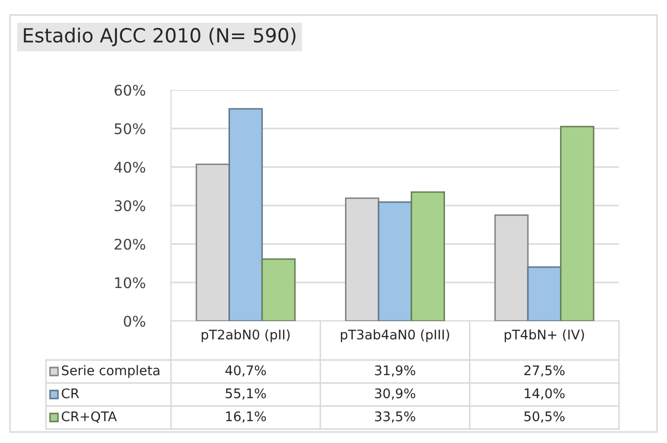  I want to click on data-label: 16,1%, so click(246, 417).